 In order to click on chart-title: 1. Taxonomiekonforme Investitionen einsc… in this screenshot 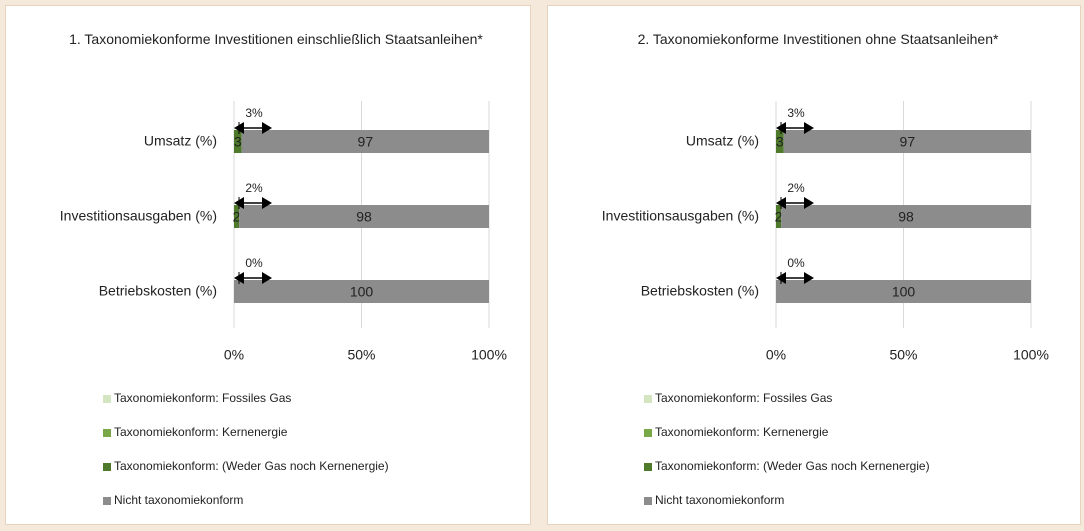, I will do `click(276, 39)`.